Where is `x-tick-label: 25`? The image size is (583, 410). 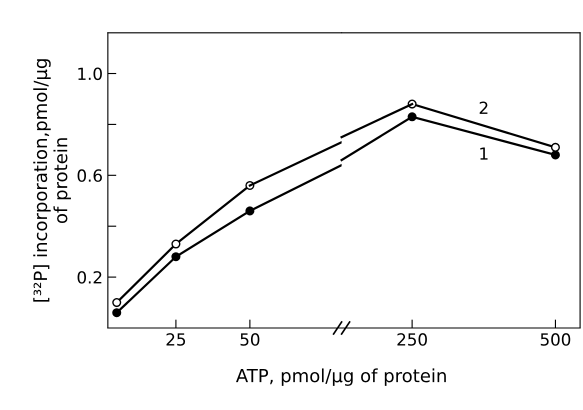 x-tick-label: 25 is located at coordinates (176, 339).